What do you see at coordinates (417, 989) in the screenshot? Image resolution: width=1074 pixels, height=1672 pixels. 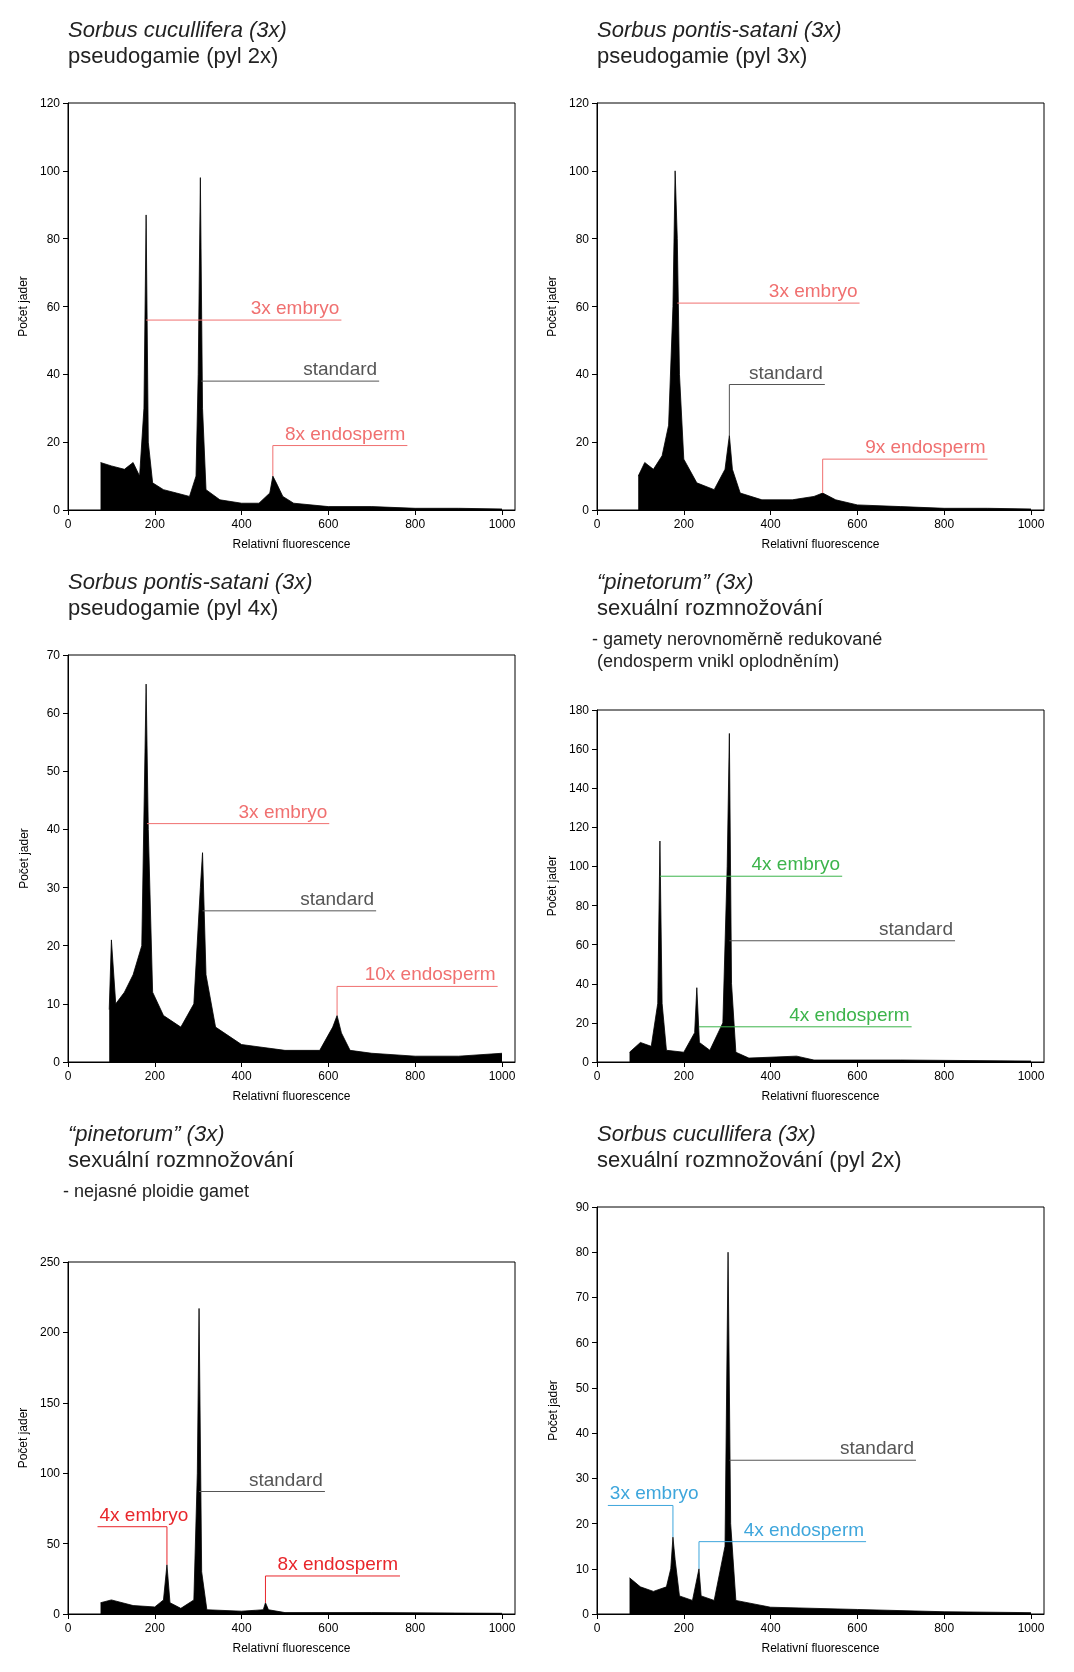 I see `callout: 10x endosperm` at bounding box center [417, 989].